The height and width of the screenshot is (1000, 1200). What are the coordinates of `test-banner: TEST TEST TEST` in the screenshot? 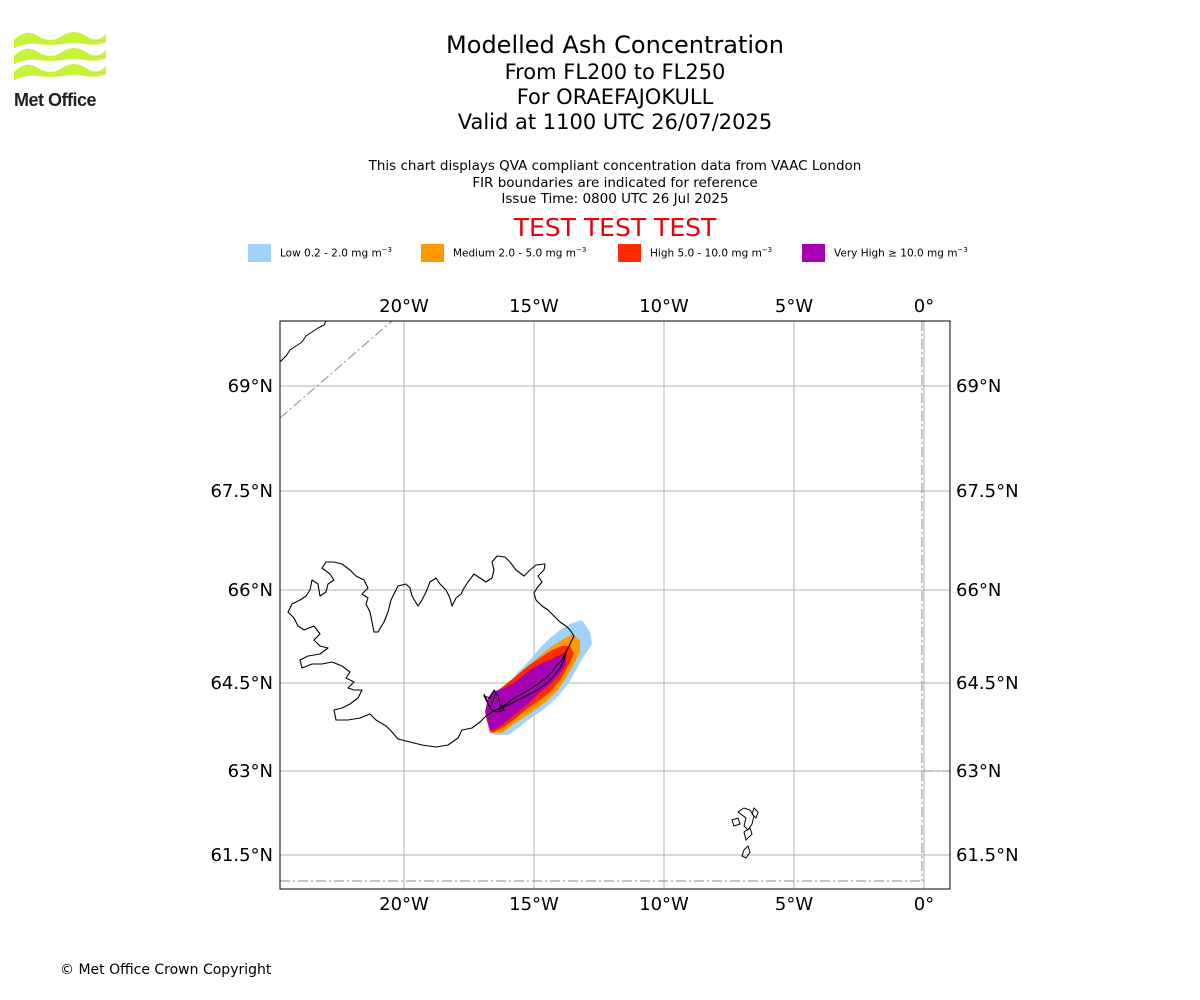 It's located at (615, 227).